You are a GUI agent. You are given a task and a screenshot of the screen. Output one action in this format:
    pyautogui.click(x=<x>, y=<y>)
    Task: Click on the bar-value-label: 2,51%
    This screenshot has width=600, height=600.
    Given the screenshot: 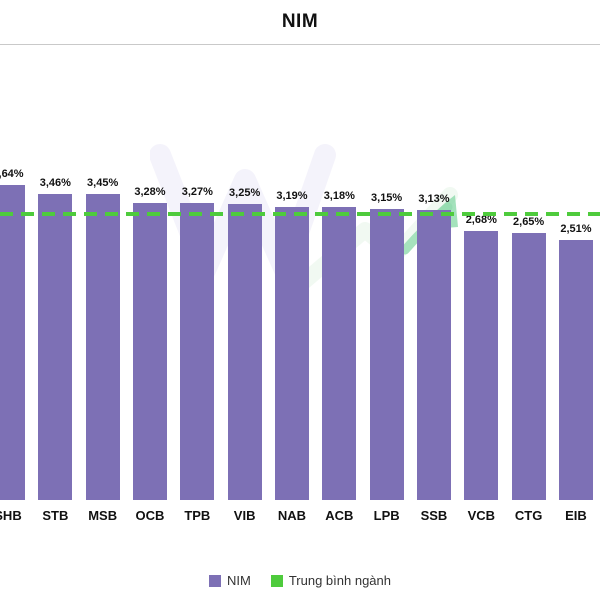 What is the action you would take?
    pyautogui.click(x=576, y=228)
    